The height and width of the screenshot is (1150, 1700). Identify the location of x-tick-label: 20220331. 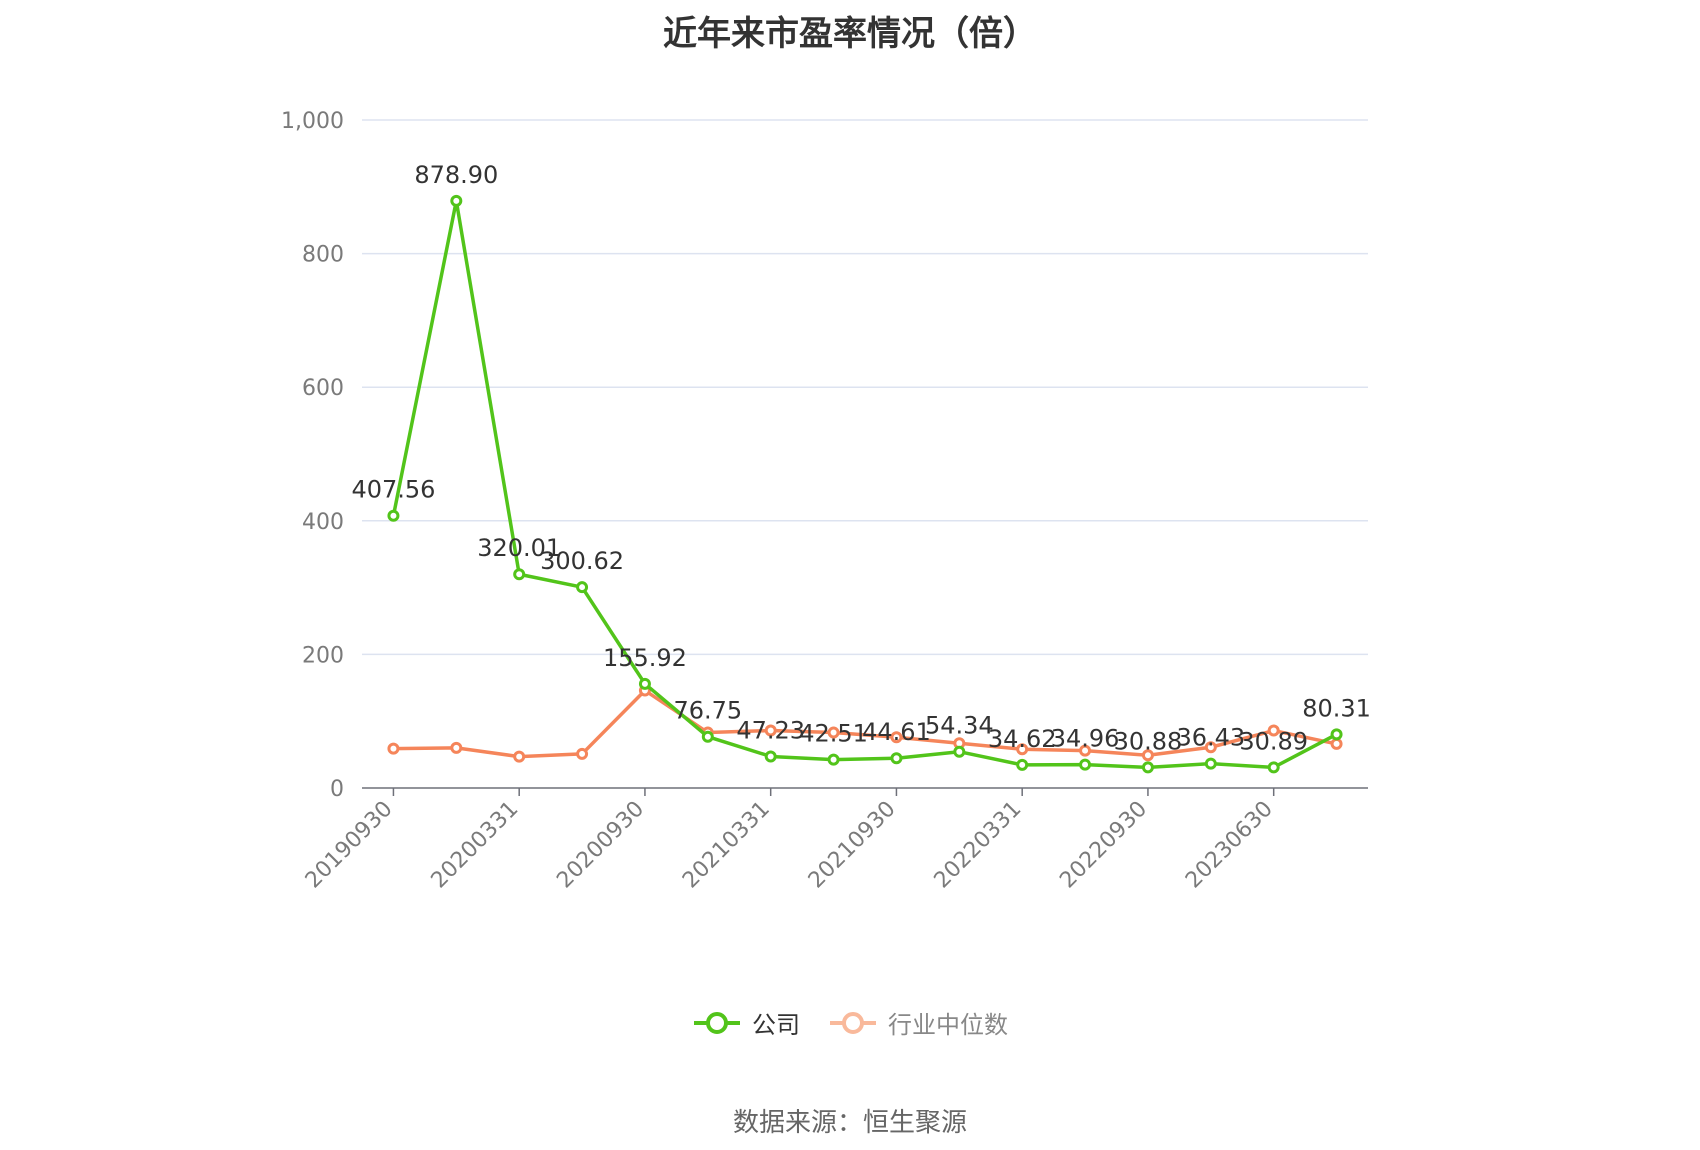
(978, 845).